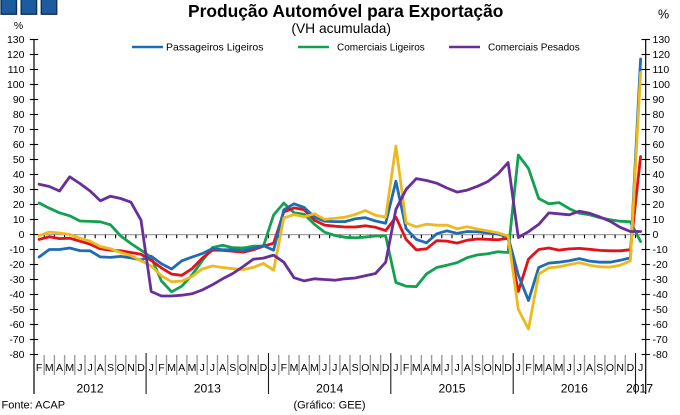 The width and height of the screenshot is (680, 415). What do you see at coordinates (207, 389) in the screenshot?
I see `svg-text: 2013` at bounding box center [207, 389].